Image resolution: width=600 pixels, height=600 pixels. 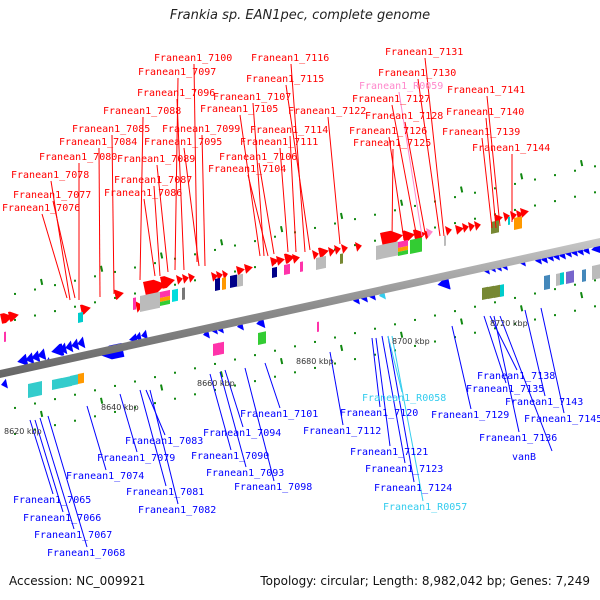 What do you see at coordinates (183, 142) in the screenshot?
I see `gene-label: Franean1_7095` at bounding box center [183, 142].